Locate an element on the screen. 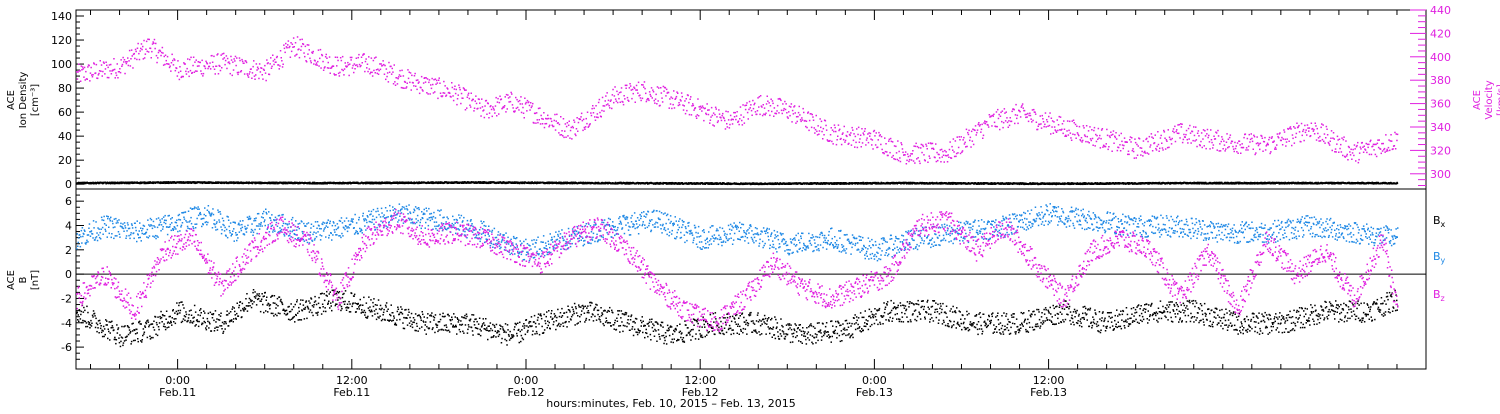  bottom-y-tick-label: -6 is located at coordinates (66, 347).